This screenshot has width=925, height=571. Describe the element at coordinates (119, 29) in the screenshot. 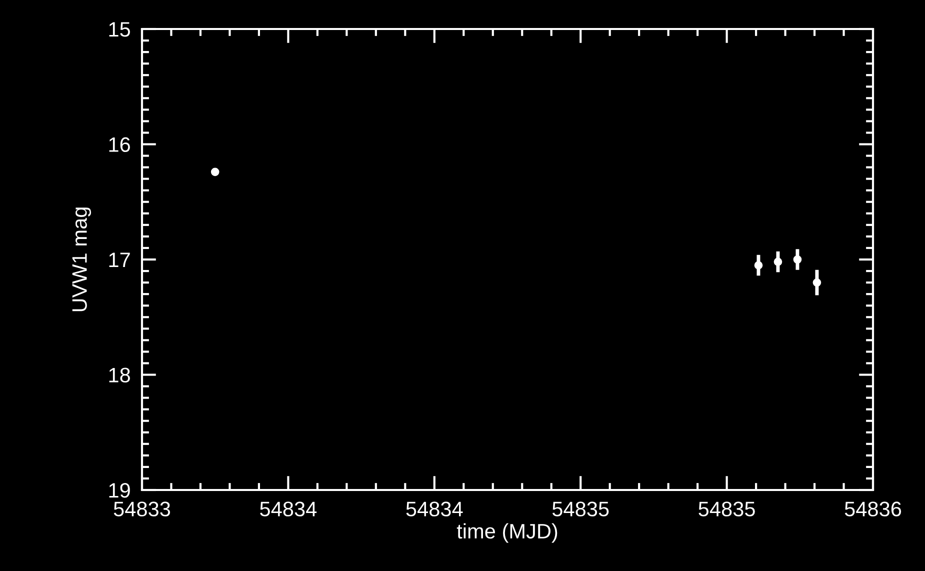

I see `y-tick-label: 15` at that location.